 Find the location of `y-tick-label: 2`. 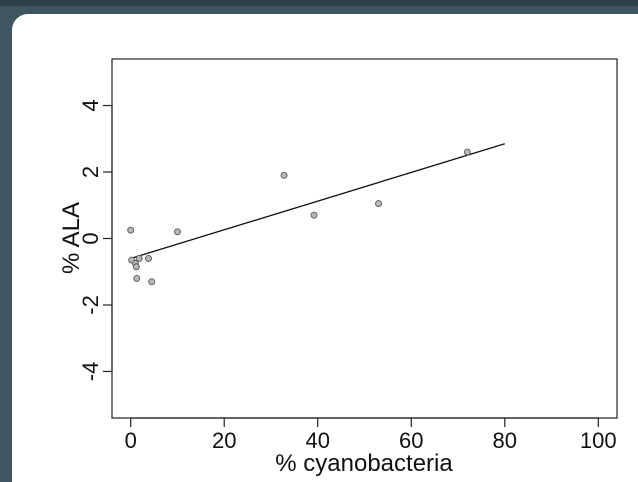

y-tick-label: 2 is located at coordinates (90, 172).